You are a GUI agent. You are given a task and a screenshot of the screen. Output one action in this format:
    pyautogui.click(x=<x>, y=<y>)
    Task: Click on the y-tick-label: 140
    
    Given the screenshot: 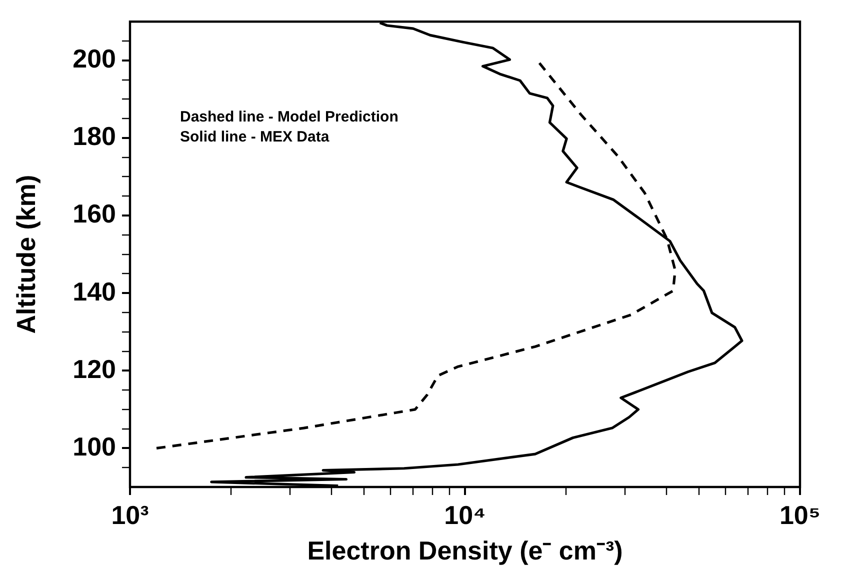 What is the action you would take?
    pyautogui.click(x=94, y=291)
    